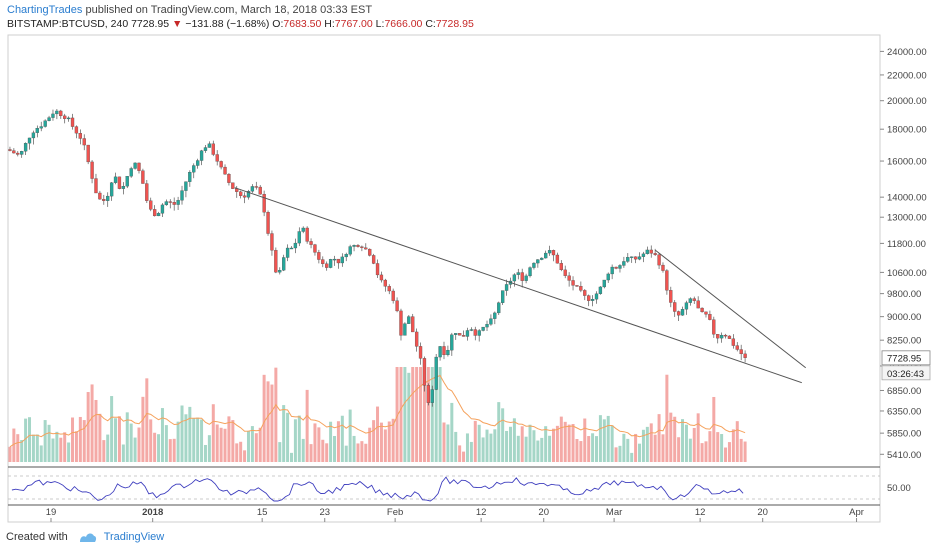 The width and height of the screenshot is (932, 550). What do you see at coordinates (45, 10) in the screenshot?
I see `author-link: ChartingTrades` at bounding box center [45, 10].